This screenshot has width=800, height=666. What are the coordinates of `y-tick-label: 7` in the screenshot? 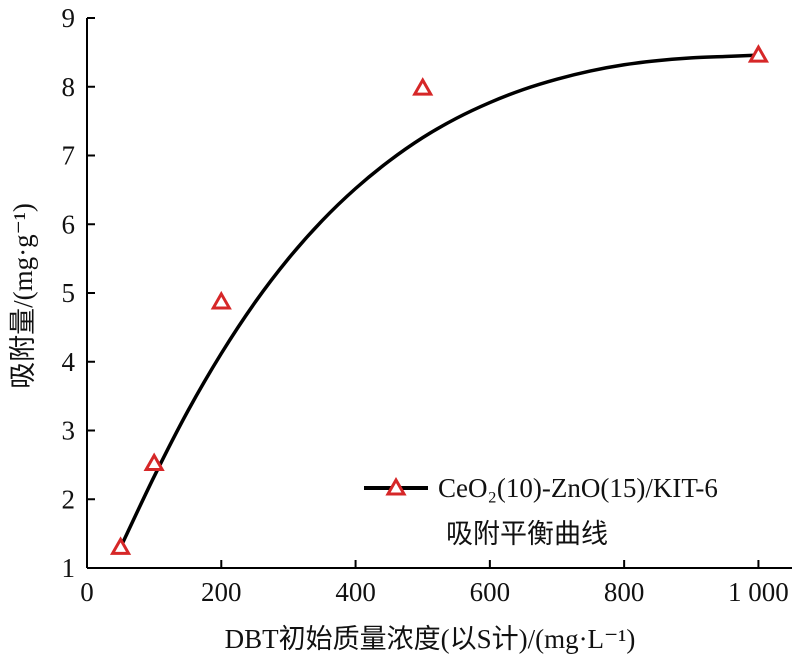 It's located at (69, 156).